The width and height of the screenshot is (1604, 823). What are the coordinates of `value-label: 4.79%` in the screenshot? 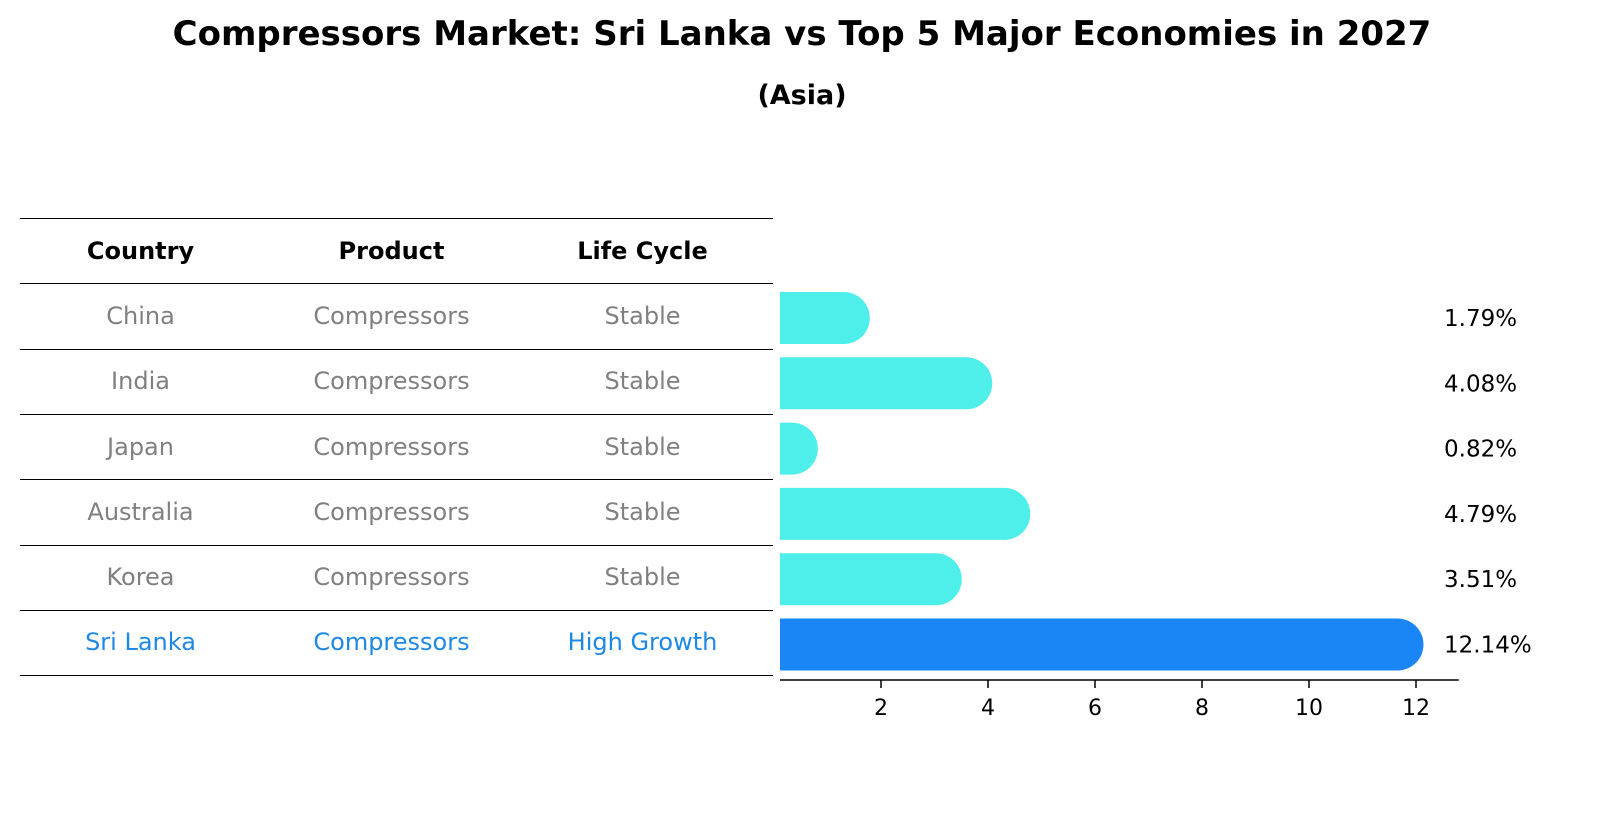 It's located at (1480, 515).